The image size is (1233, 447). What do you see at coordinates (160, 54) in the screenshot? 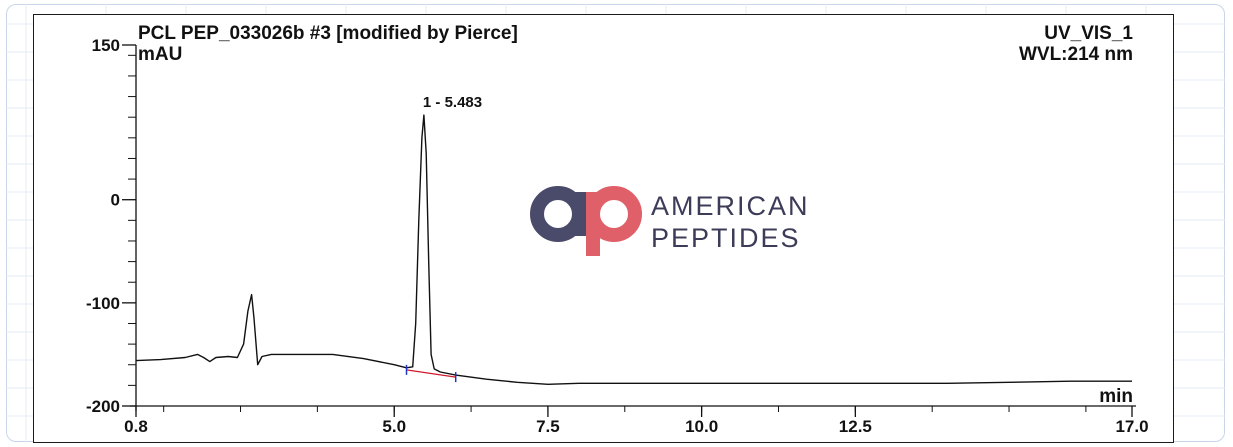
I see `y-unit-label: mAU` at bounding box center [160, 54].